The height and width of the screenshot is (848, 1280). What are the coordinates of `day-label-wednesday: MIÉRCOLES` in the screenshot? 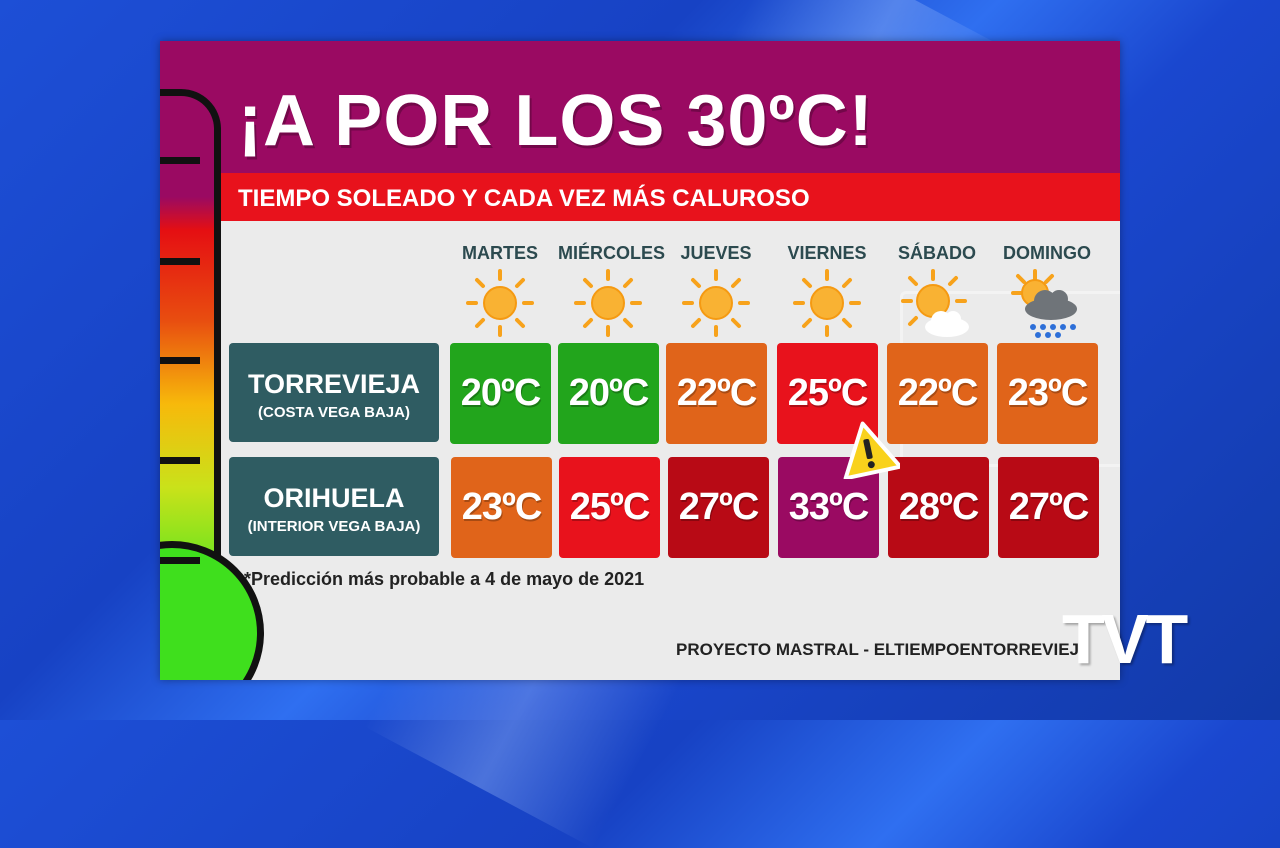 It's located at (612, 253).